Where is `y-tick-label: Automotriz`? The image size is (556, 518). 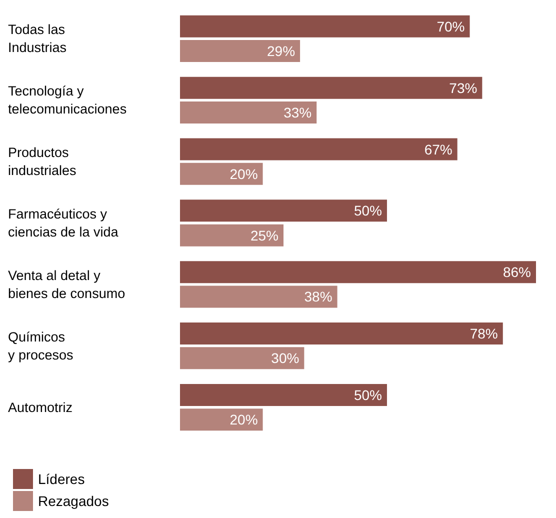 y-tick-label: Automotriz is located at coordinates (40, 407).